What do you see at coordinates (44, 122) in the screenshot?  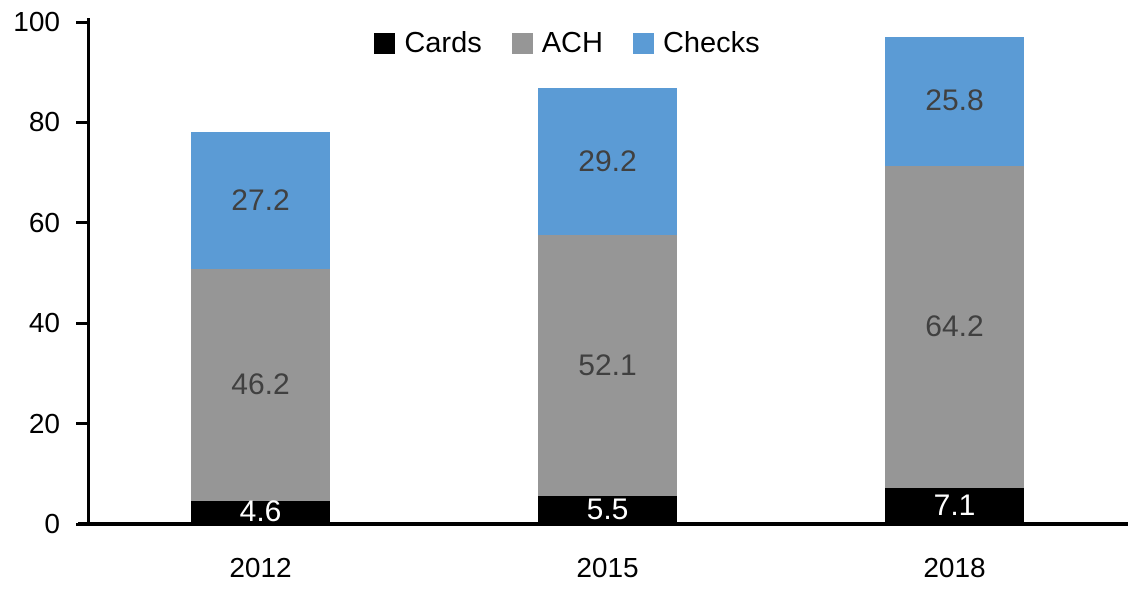 I see `y-tick-label: 80` at bounding box center [44, 122].